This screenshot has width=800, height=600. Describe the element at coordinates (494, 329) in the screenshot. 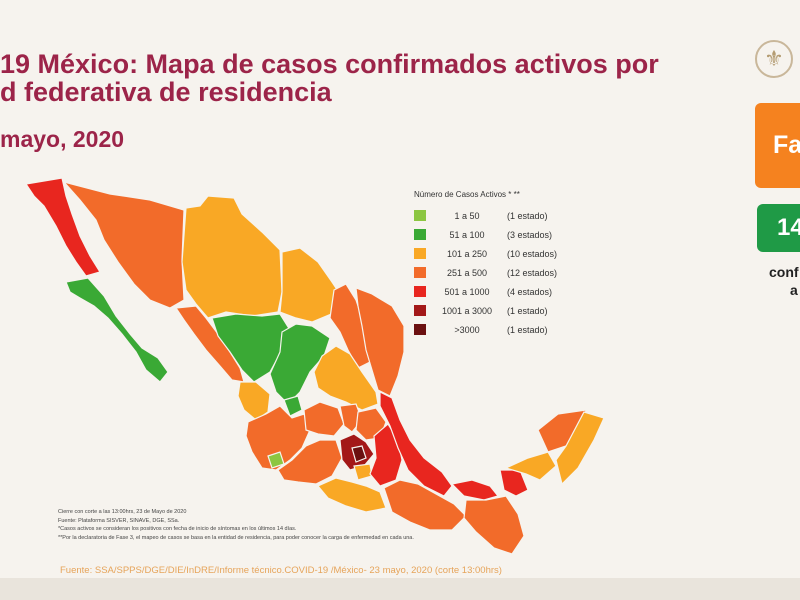

I see `legend-item: >3000 (1 estado)` at that location.